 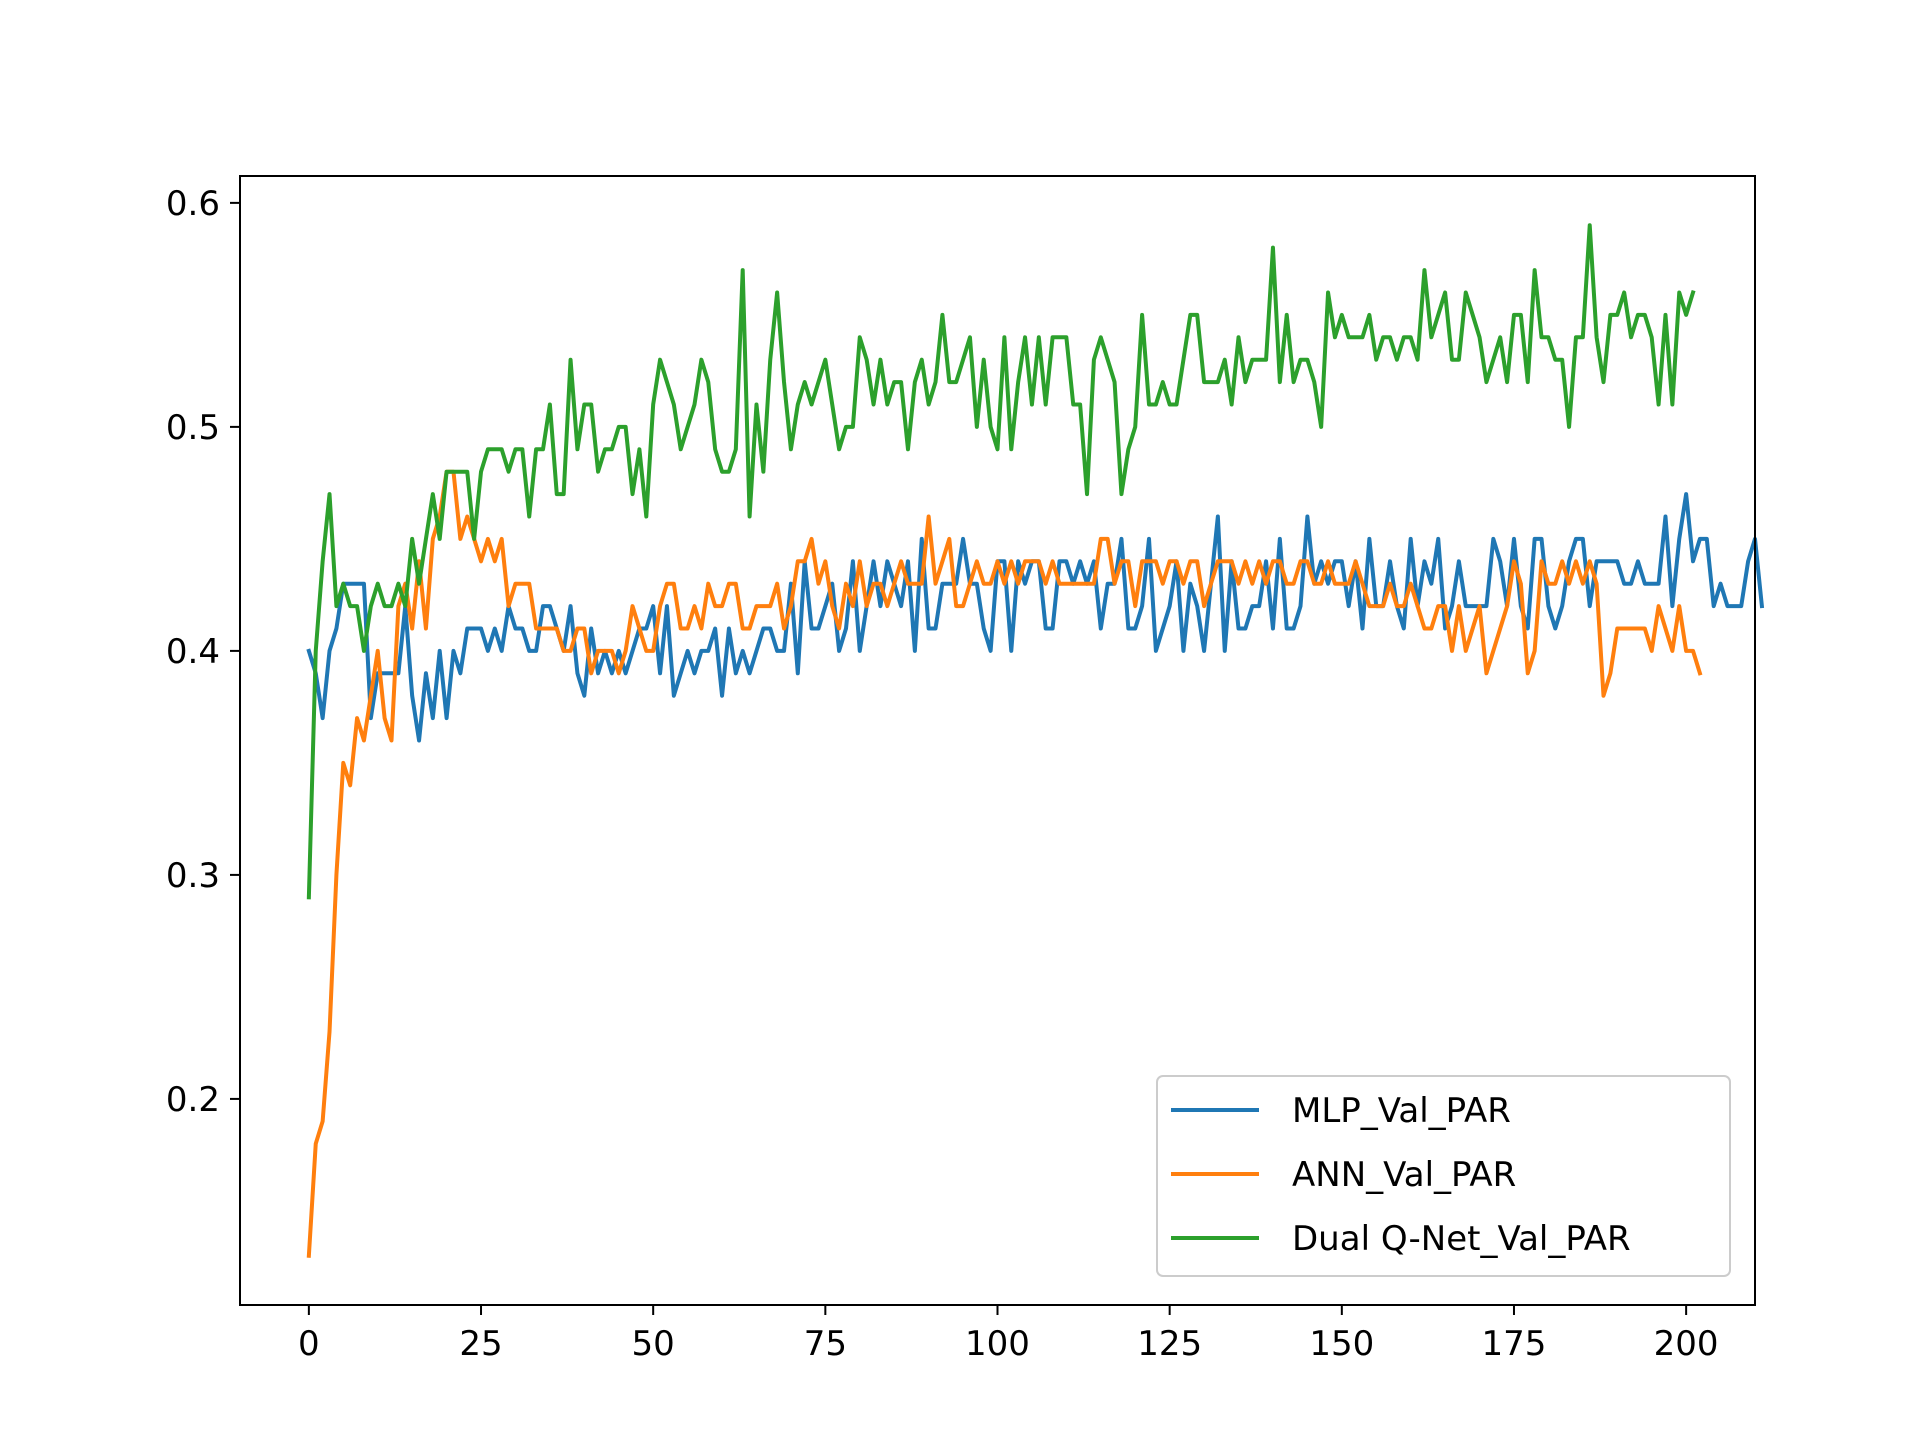 I want to click on y-tick-label-0: 0.2, so click(x=193, y=1100).